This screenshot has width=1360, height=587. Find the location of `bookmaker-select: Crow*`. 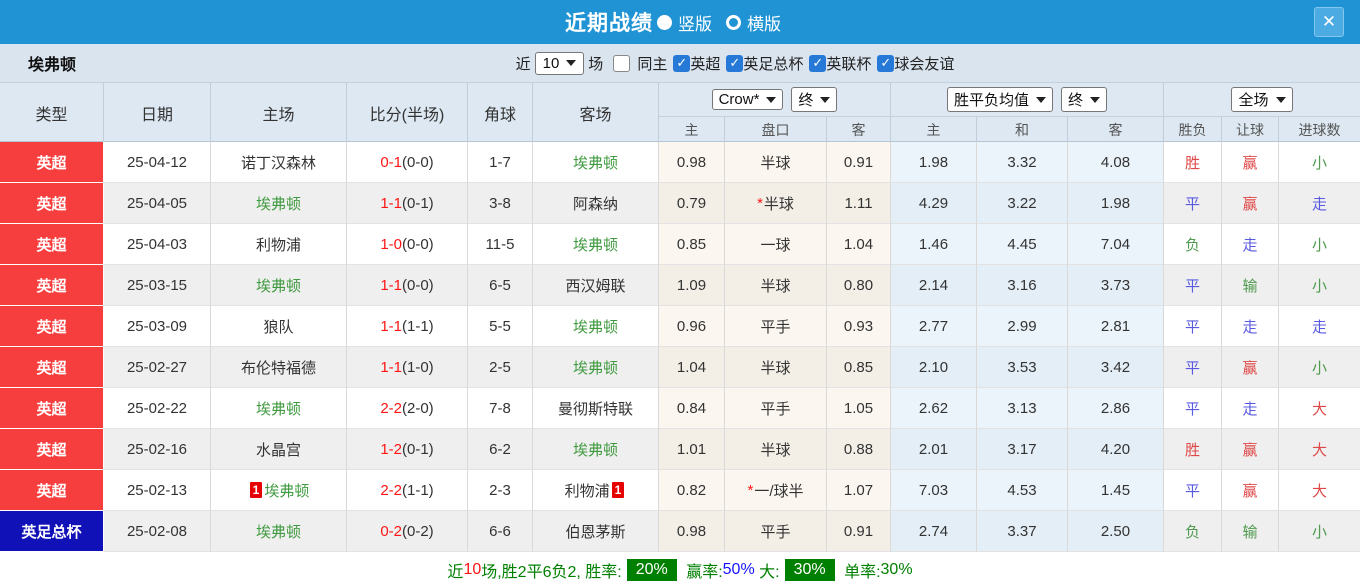

bookmaker-select: Crow* is located at coordinates (747, 99).